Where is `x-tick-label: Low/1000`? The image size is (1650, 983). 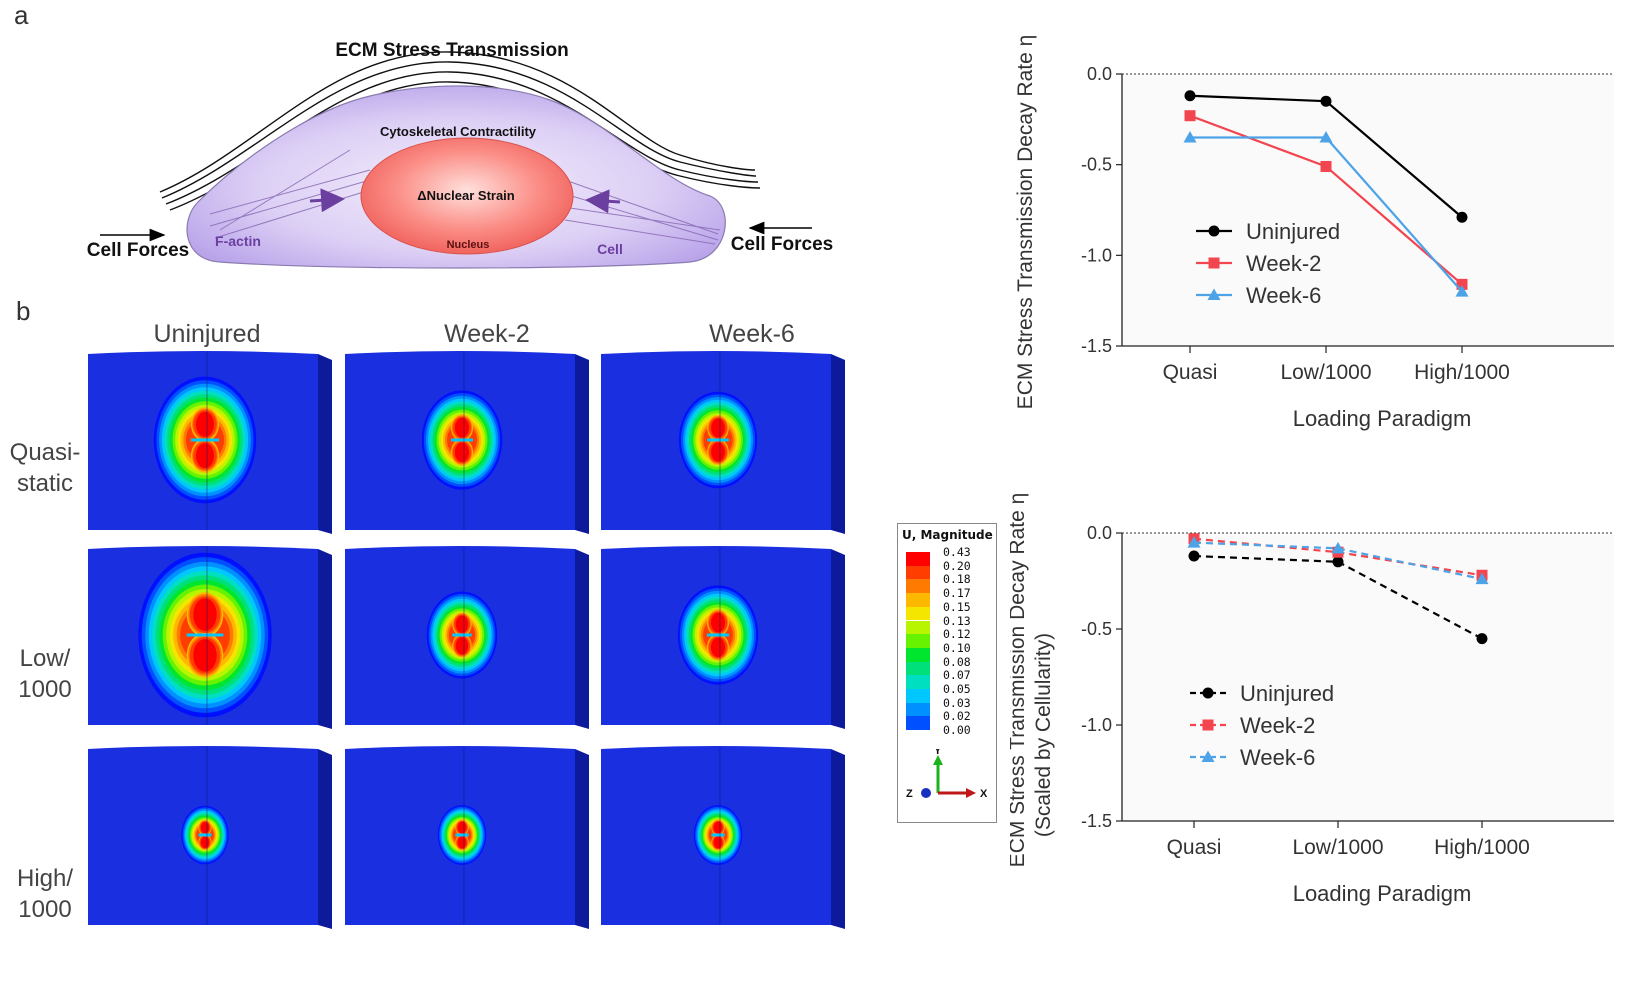 x-tick-label: Low/1000 is located at coordinates (1325, 372).